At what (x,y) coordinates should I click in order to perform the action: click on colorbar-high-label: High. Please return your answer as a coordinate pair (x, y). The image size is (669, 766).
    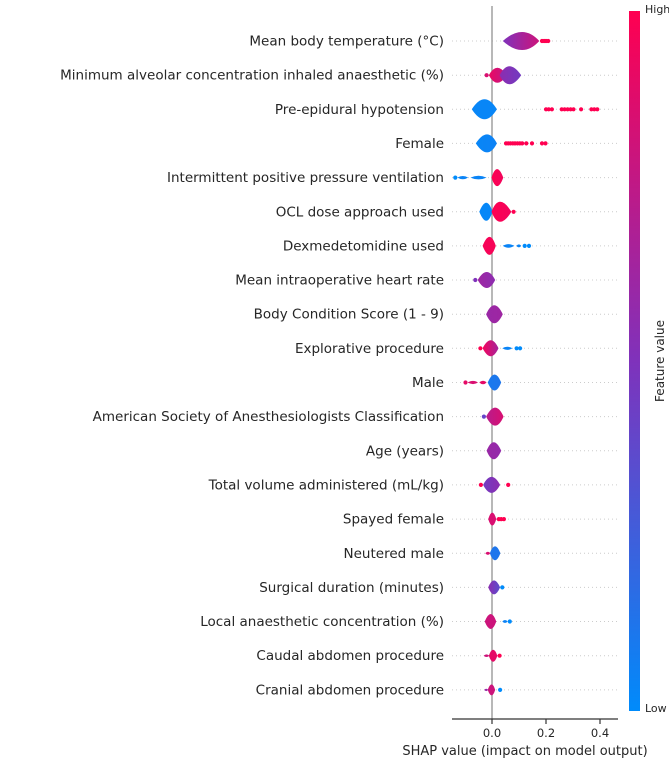
    Looking at the image, I should click on (657, 9).